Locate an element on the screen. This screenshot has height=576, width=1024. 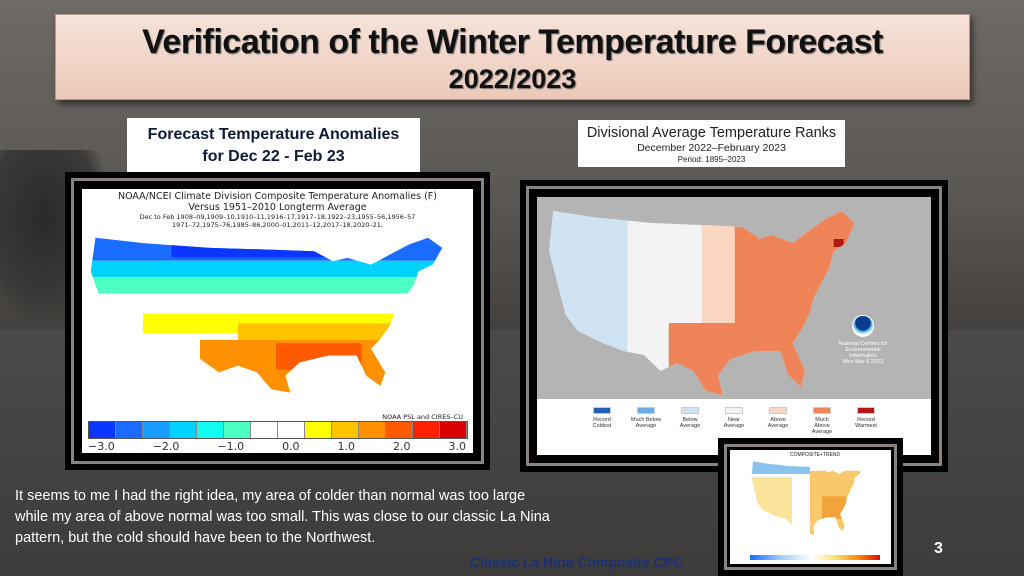
ranks-dates: December 2022–February 2023 is located at coordinates (711, 148).